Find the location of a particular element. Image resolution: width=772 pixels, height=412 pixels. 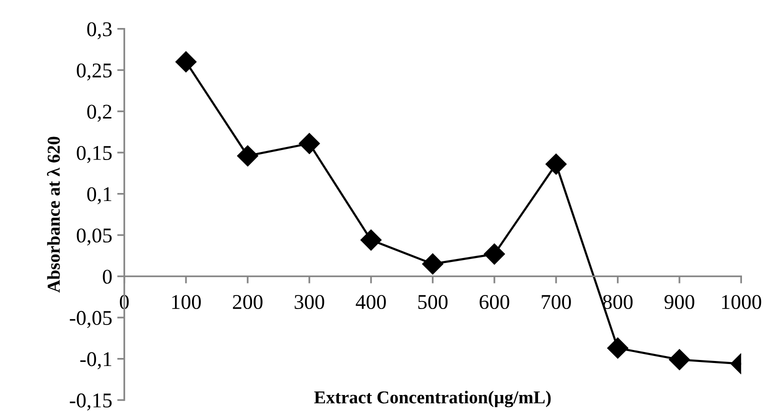

y-tick-label: 0,05 is located at coordinates (94, 237).